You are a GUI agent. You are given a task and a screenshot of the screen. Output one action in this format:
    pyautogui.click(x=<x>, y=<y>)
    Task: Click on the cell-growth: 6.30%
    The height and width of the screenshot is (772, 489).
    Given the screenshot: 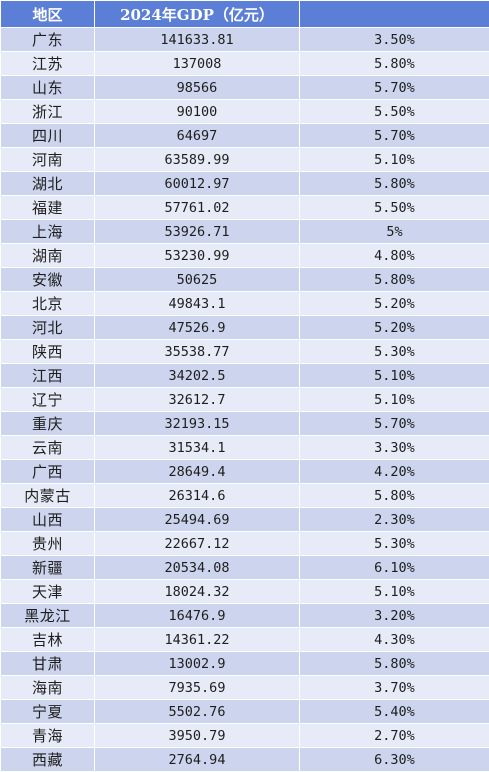 What is the action you would take?
    pyautogui.click(x=394, y=760)
    